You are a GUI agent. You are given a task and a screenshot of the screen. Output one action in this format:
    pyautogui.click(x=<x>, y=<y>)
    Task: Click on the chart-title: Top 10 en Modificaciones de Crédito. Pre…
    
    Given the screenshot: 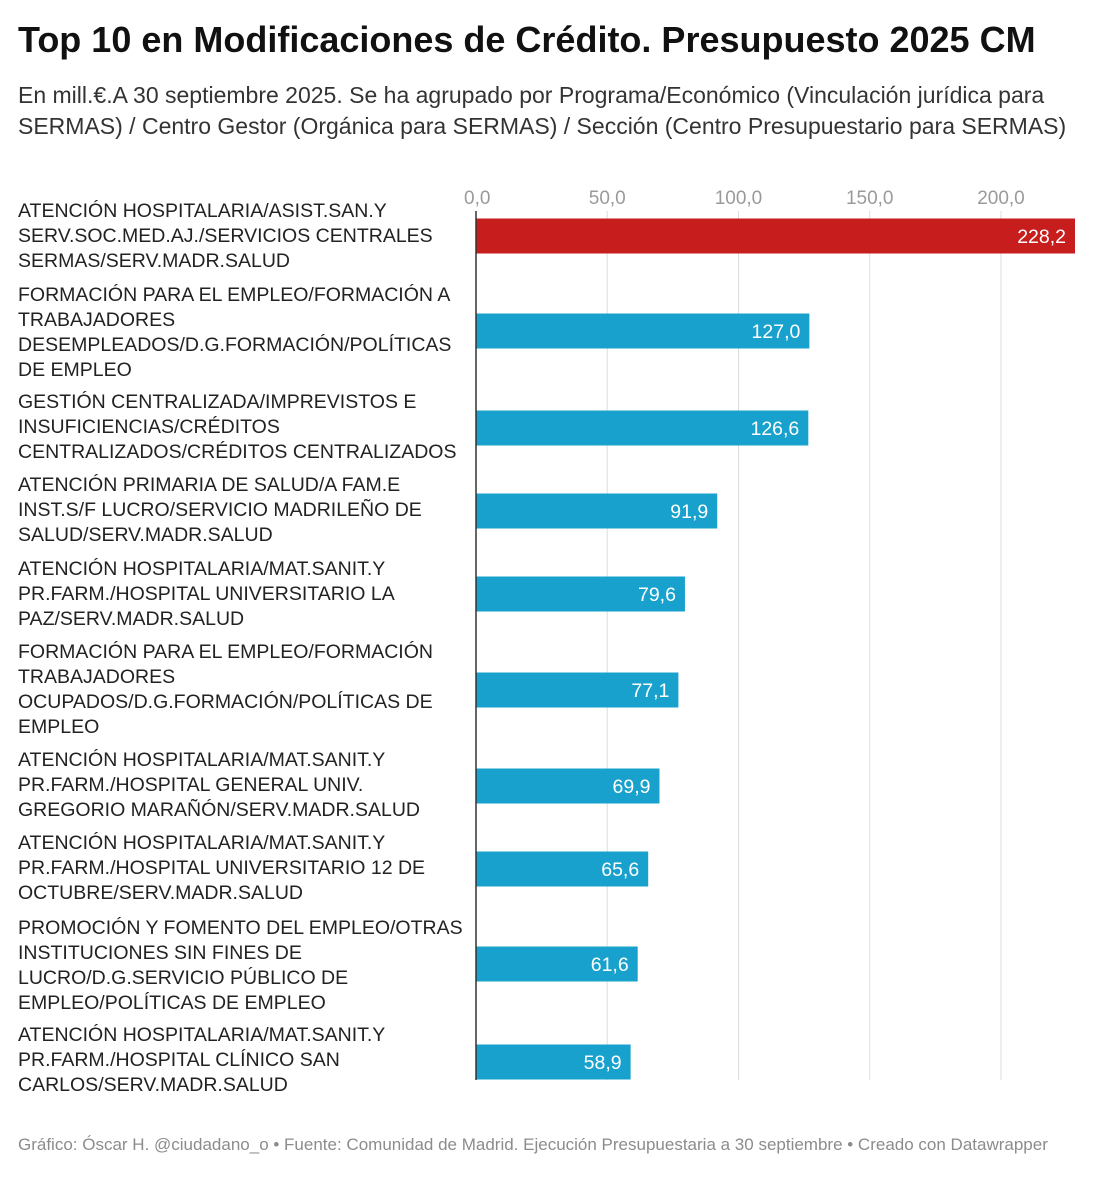 What is the action you would take?
    pyautogui.click(x=527, y=39)
    